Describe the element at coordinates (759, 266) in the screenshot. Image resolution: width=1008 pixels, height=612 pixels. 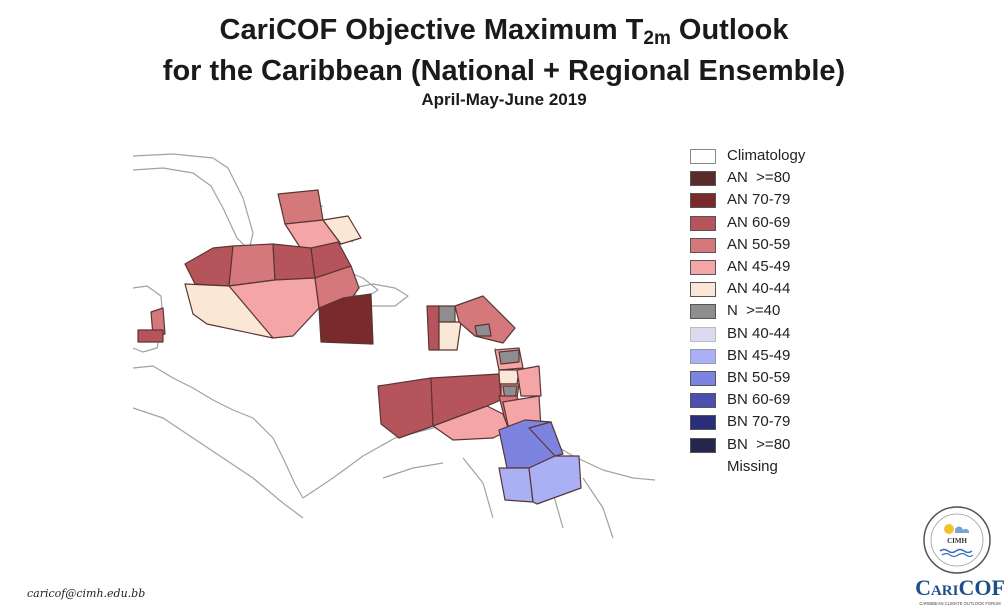
I see `legend-label: AN 45-49` at that location.